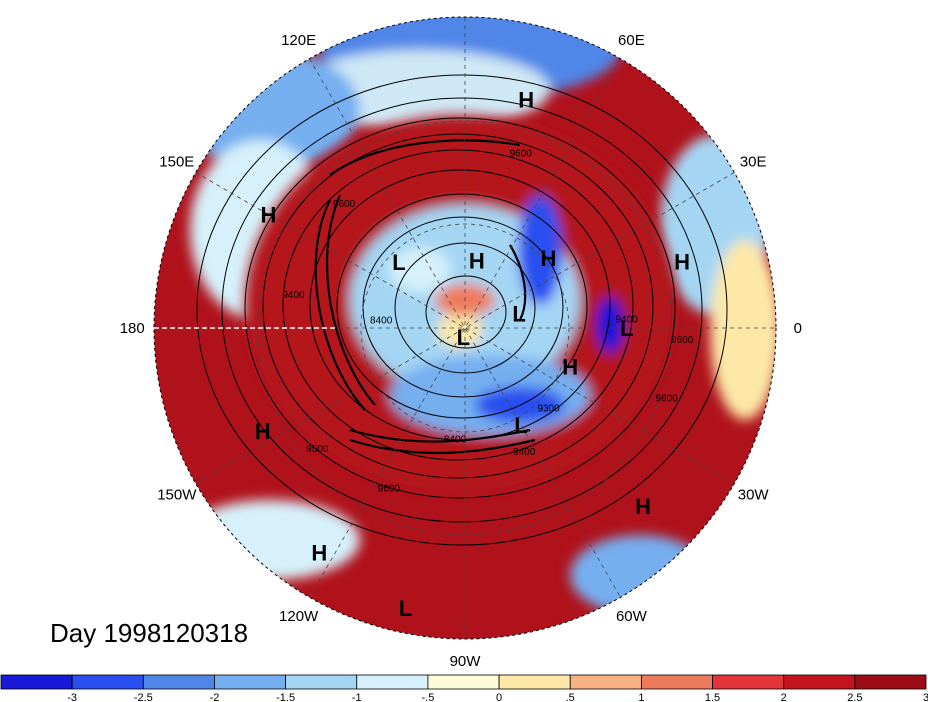 This screenshot has width=928, height=702. Describe the element at coordinates (712, 697) in the screenshot. I see `colorbar-tick-label: 1.5` at that location.